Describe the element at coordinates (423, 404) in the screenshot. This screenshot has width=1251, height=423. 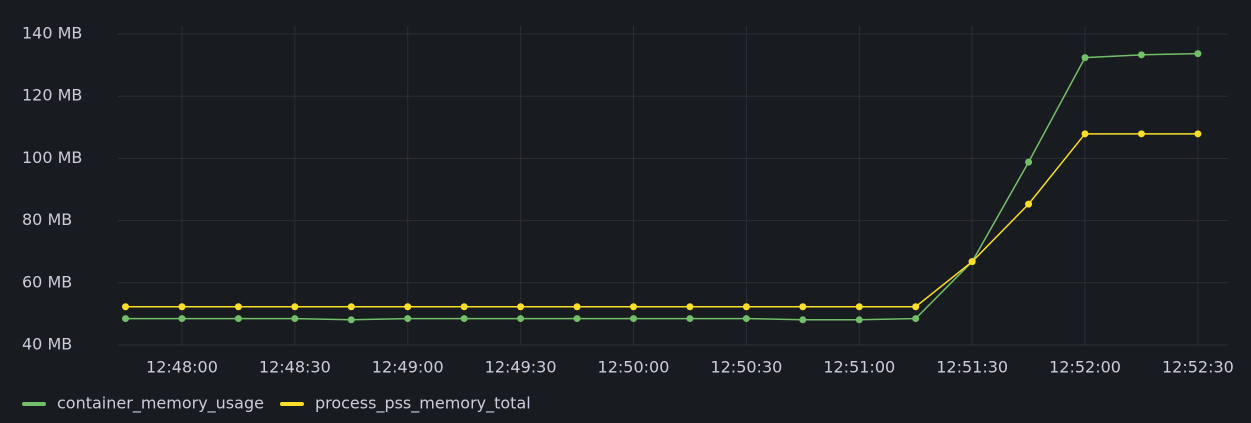
I see `legend-label: process_pss_memory_total` at that location.